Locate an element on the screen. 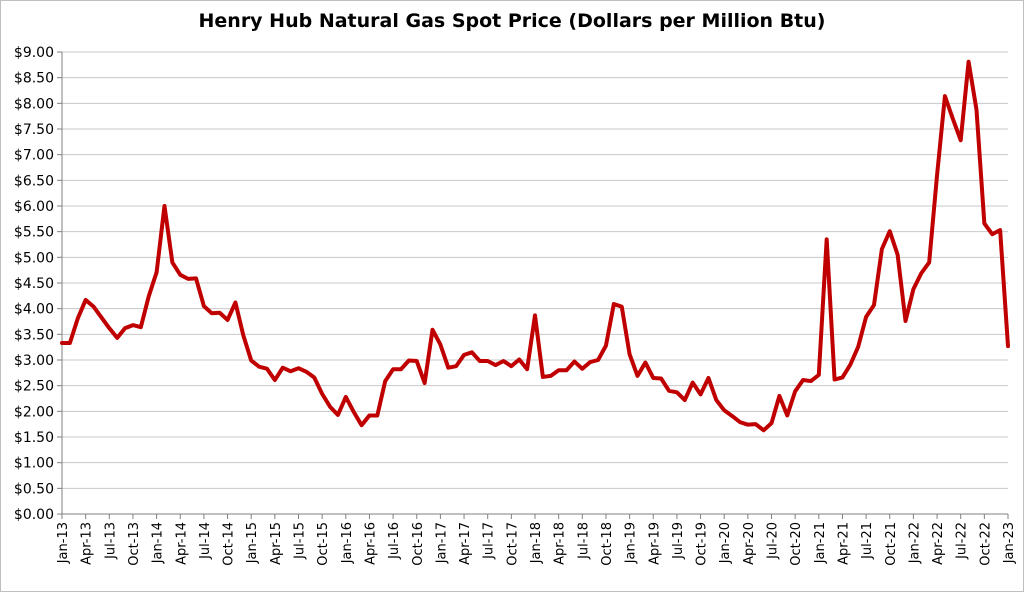 The image size is (1024, 592). x-tick-label: Apr-19 is located at coordinates (654, 543).